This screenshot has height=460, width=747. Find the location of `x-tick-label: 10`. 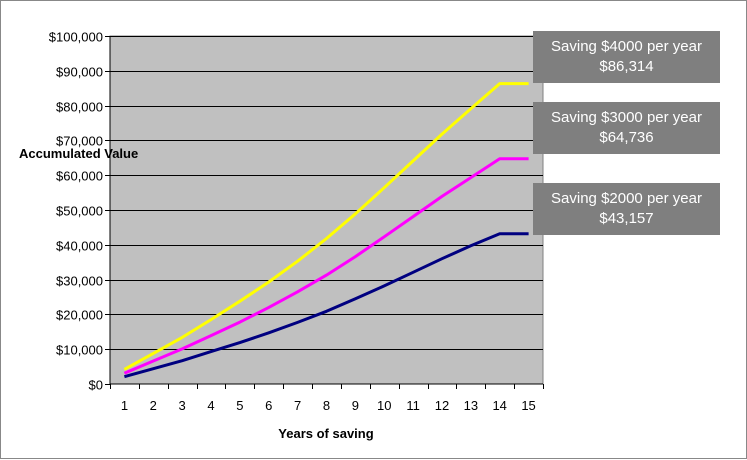

x-tick-label: 10 is located at coordinates (384, 405).